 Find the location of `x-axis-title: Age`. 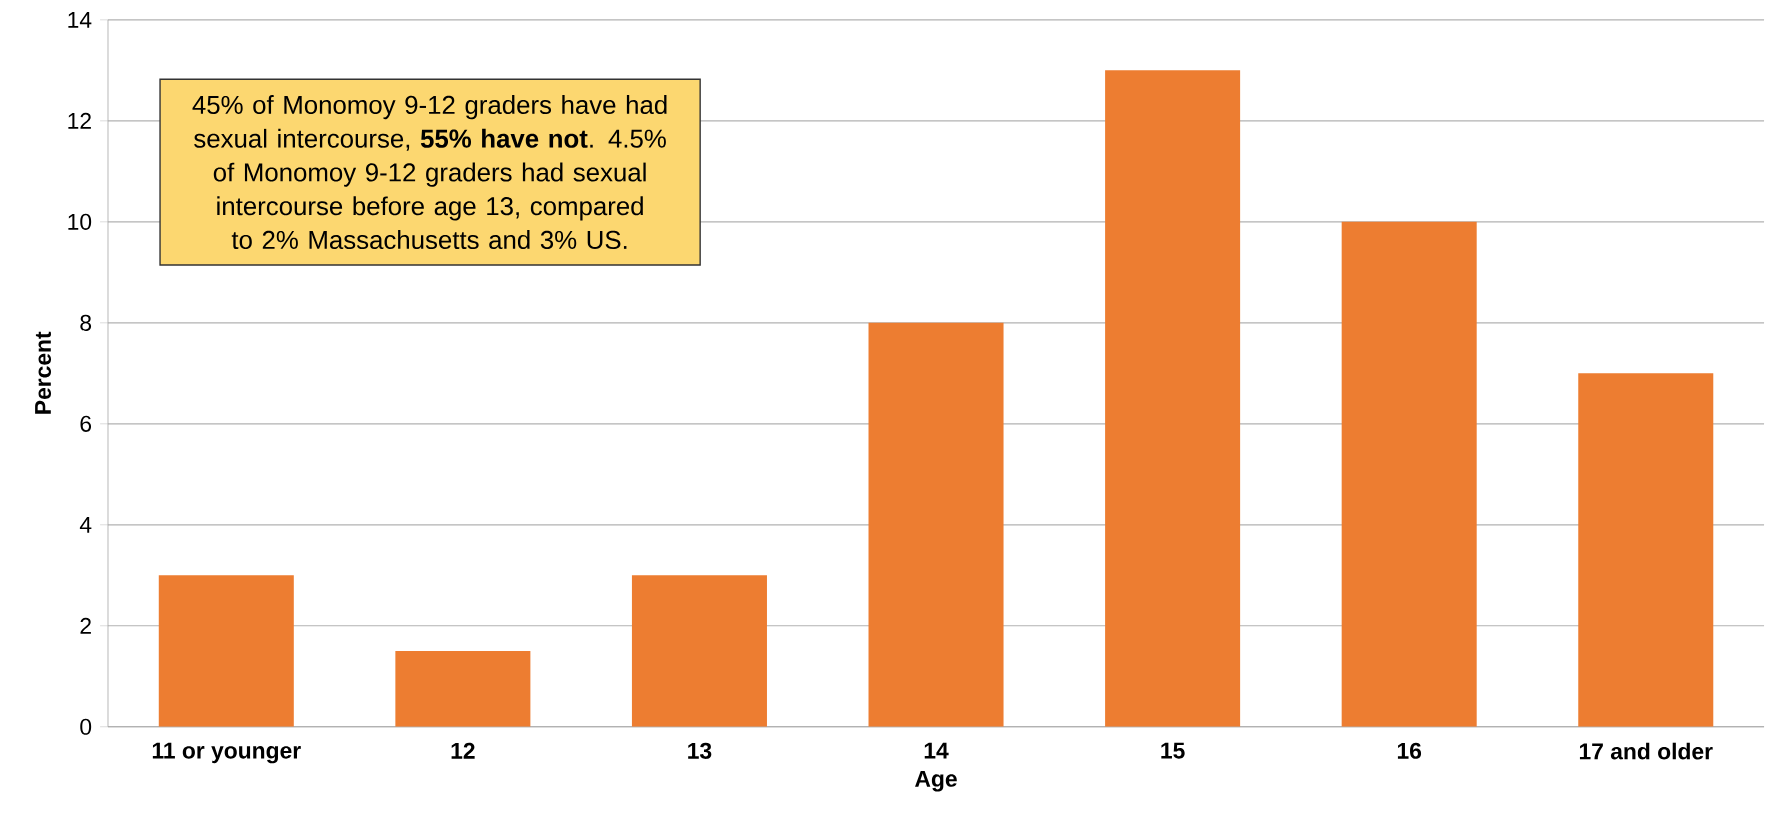

x-axis-title: Age is located at coordinates (936, 781).